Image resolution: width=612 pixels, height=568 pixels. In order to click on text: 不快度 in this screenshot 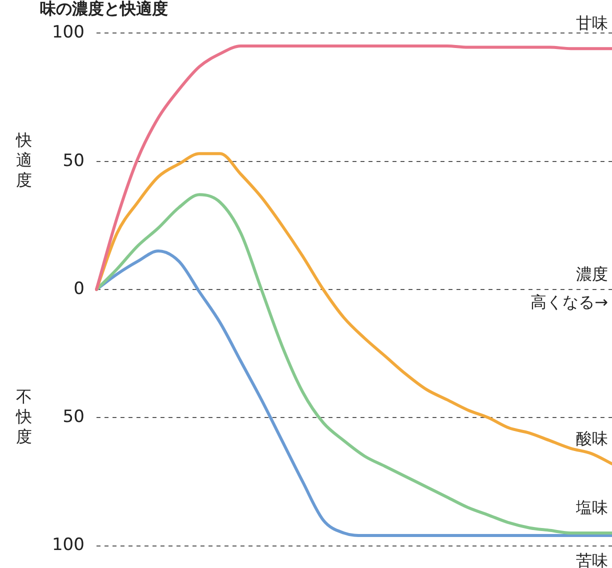, I will do `click(23, 416)`.